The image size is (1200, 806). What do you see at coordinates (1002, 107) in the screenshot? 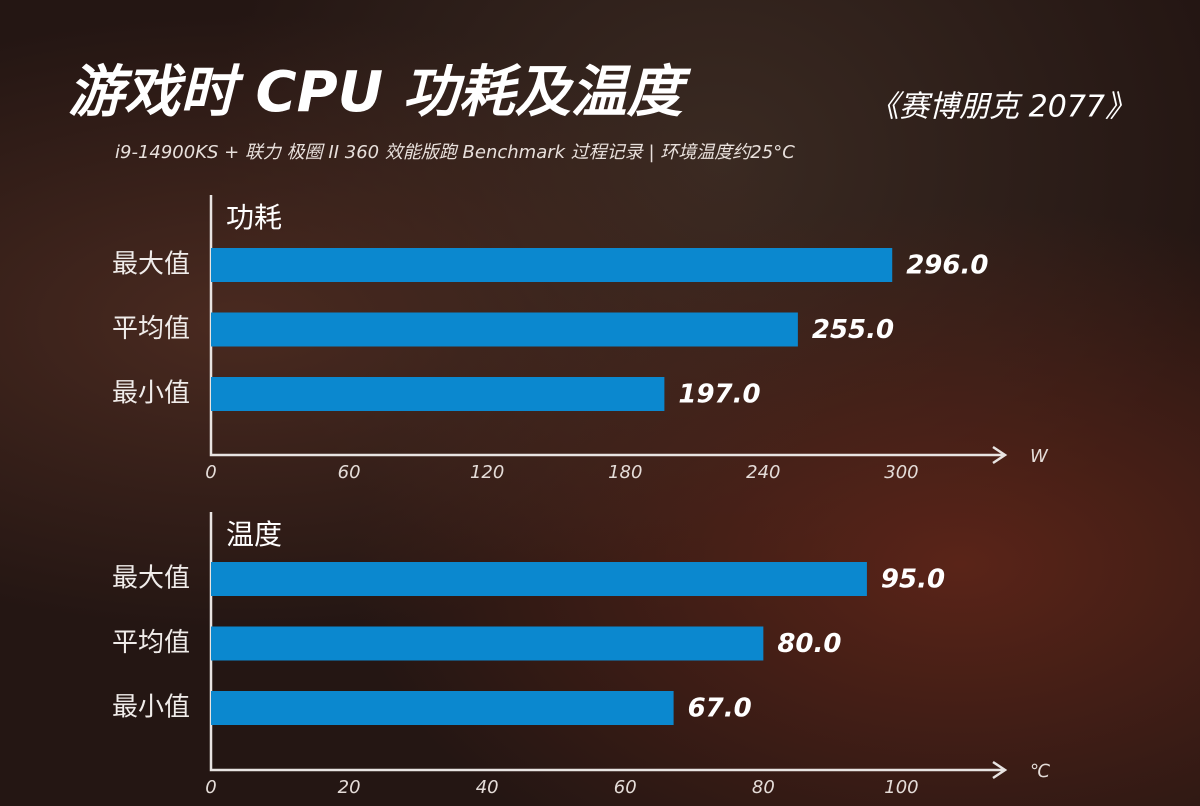
I see `game-name: 《赛博朋克 2077》` at bounding box center [1002, 107].